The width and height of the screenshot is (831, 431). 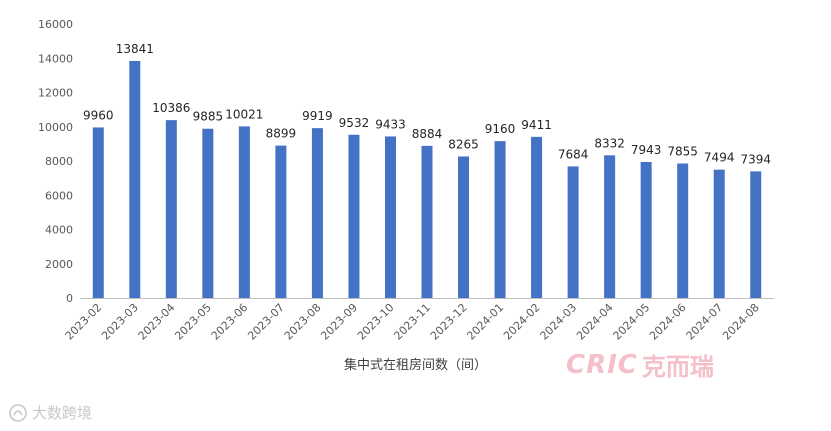 What do you see at coordinates (677, 367) in the screenshot?
I see `logo-chinese-text: 克而瑞` at bounding box center [677, 367].